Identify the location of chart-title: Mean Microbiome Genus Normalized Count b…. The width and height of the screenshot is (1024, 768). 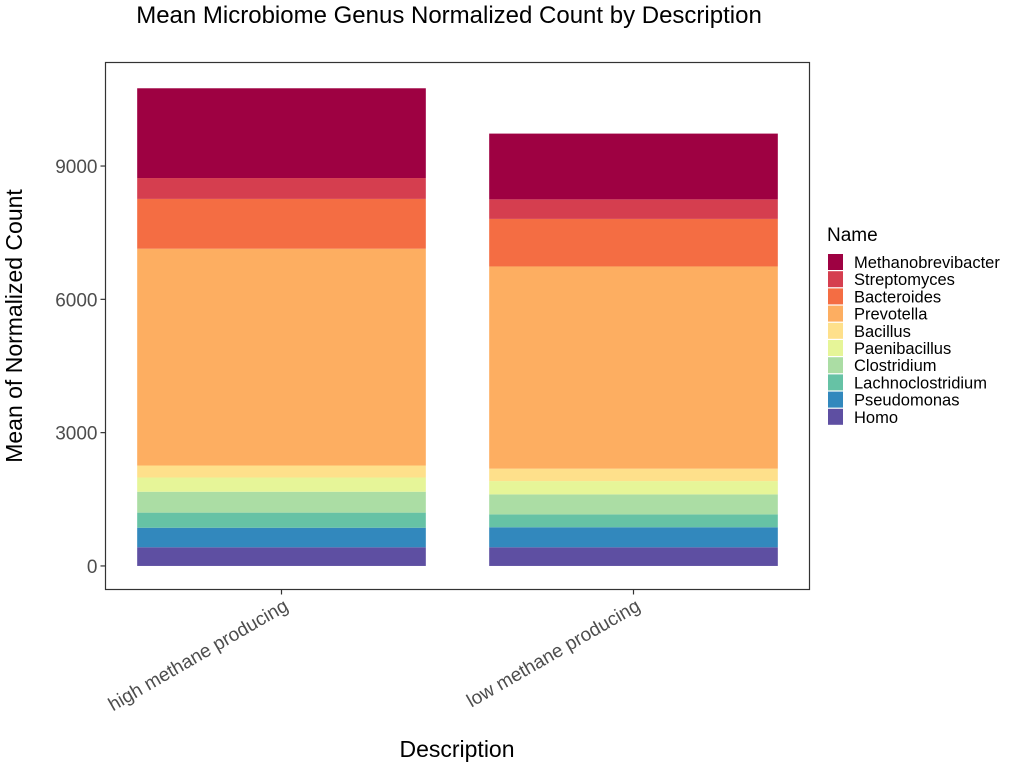
(449, 15).